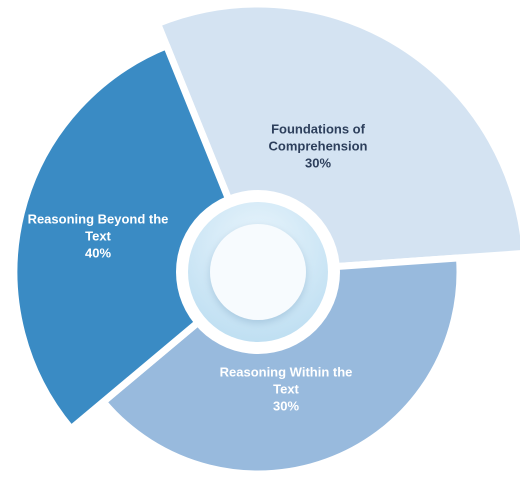 The image size is (520, 479). Describe the element at coordinates (318, 137) in the screenshot. I see `category-name: Foundations of Comprehension` at that location.